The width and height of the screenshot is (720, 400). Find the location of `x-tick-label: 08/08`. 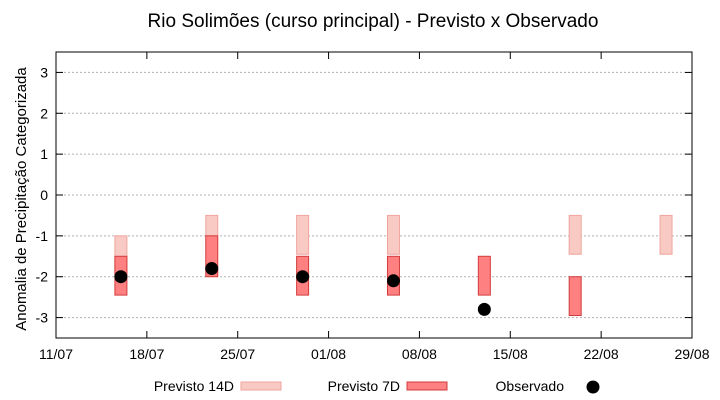

x-tick-label: 08/08 is located at coordinates (419, 354).